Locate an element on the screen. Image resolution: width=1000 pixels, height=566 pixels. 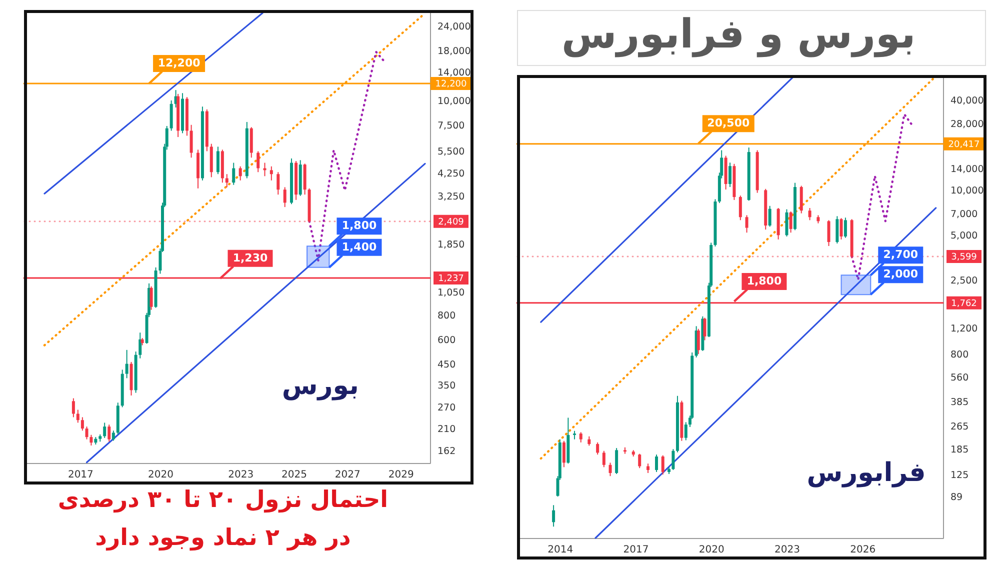
y-tick-label: 24,000 is located at coordinates (454, 27).